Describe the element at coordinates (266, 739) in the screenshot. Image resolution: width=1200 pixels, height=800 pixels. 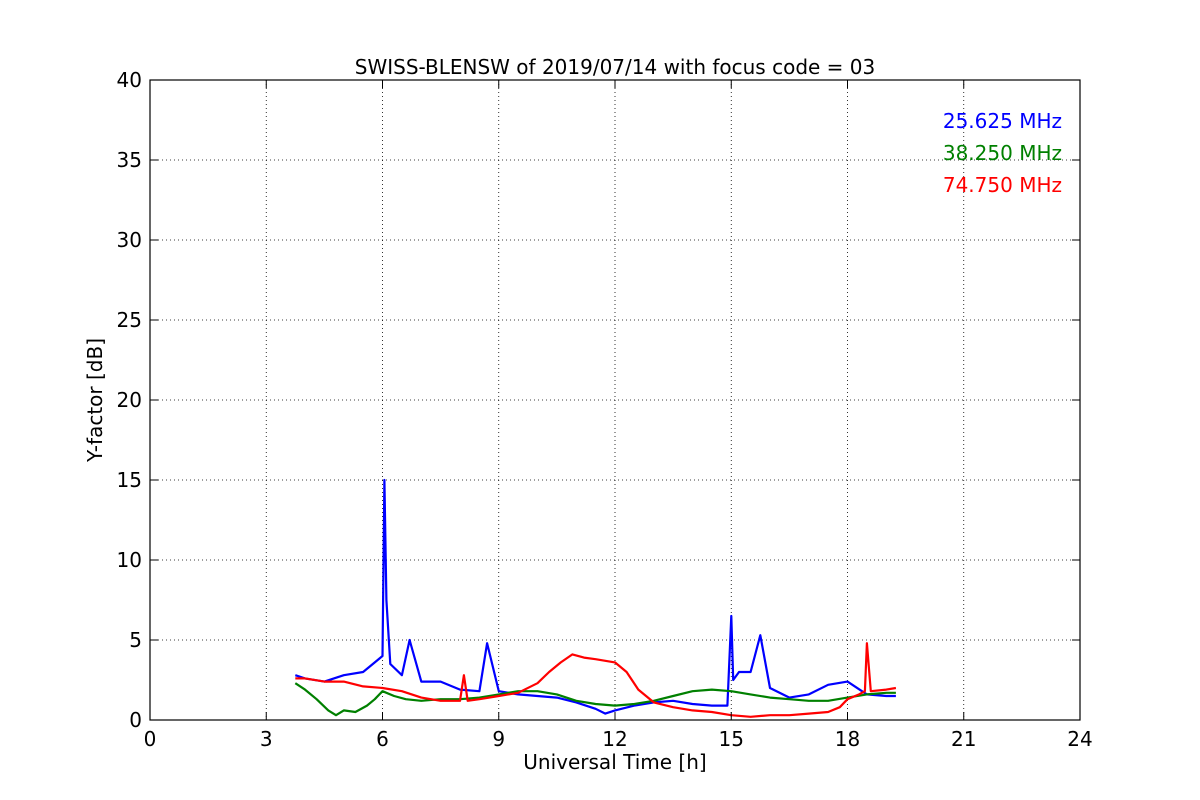
I see `x-tick-label: 3` at that location.